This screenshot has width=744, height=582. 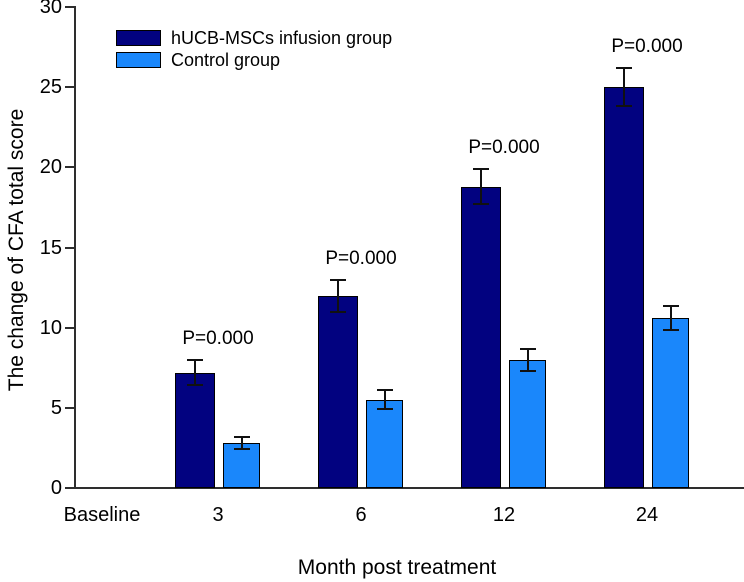 What do you see at coordinates (50, 247) in the screenshot?
I see `y-tick-label: 15` at bounding box center [50, 247].